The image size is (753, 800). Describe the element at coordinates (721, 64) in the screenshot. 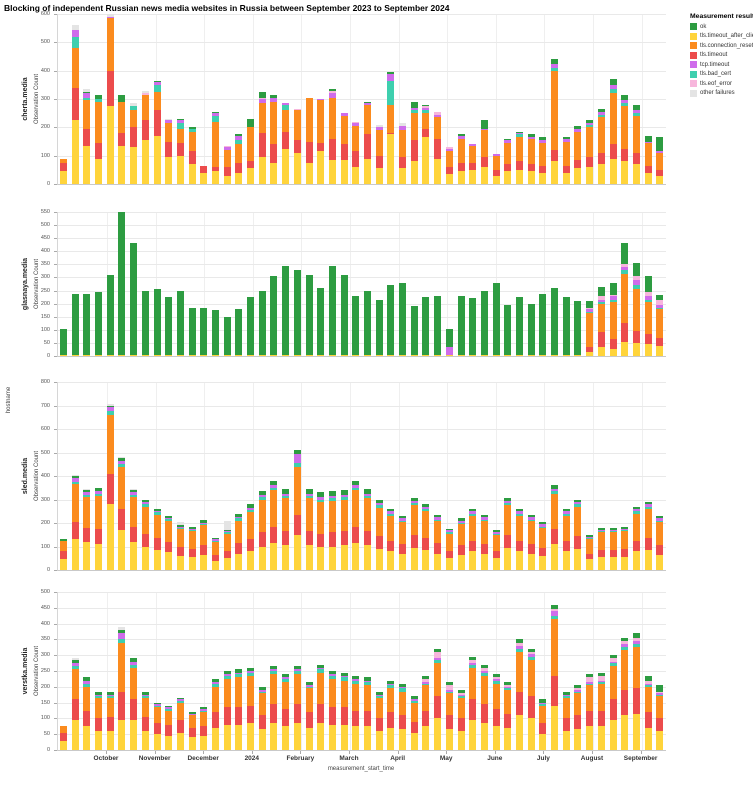

I see `legend-item: tcp.timeout` at that location.